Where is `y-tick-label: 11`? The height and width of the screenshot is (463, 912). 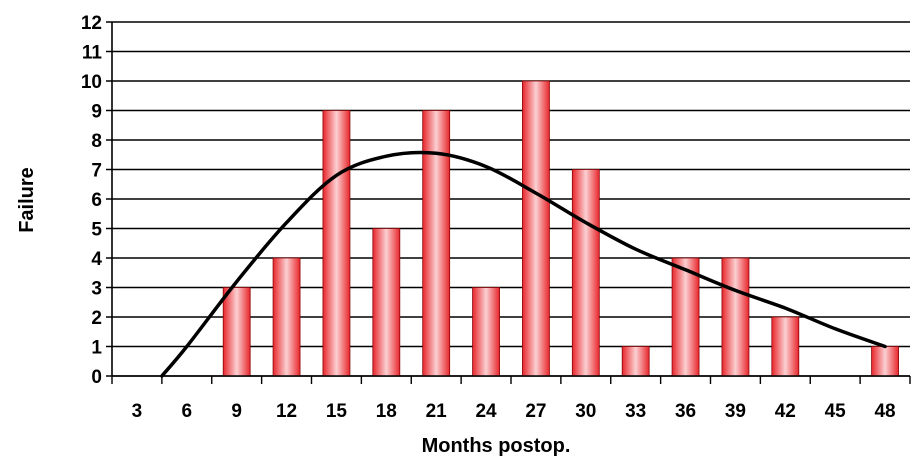
y-tick-label: 11 is located at coordinates (92, 53).